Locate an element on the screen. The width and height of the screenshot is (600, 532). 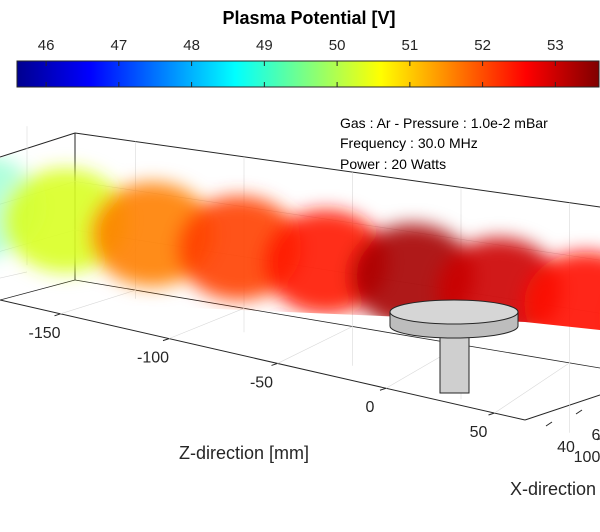
x-tick-label: 40 is located at coordinates (566, 447).